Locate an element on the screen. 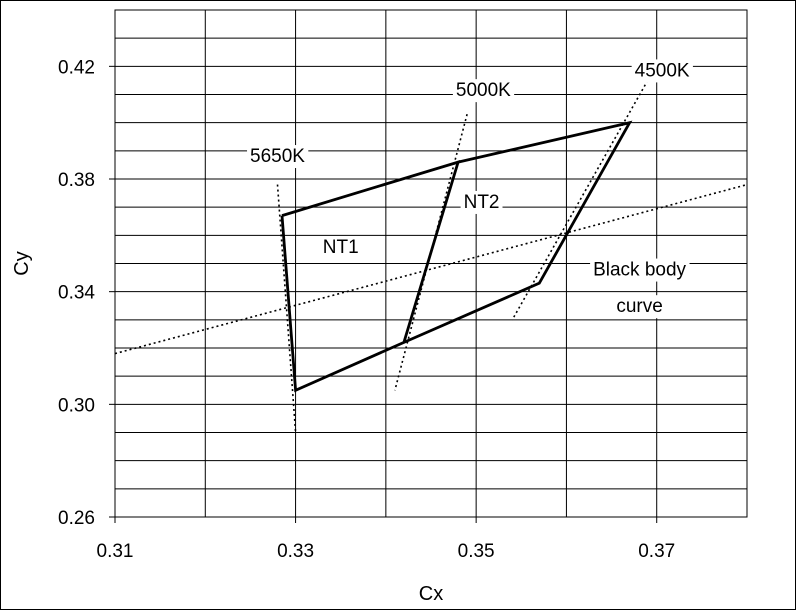  label-5000k-text: 5000K is located at coordinates (483, 90).